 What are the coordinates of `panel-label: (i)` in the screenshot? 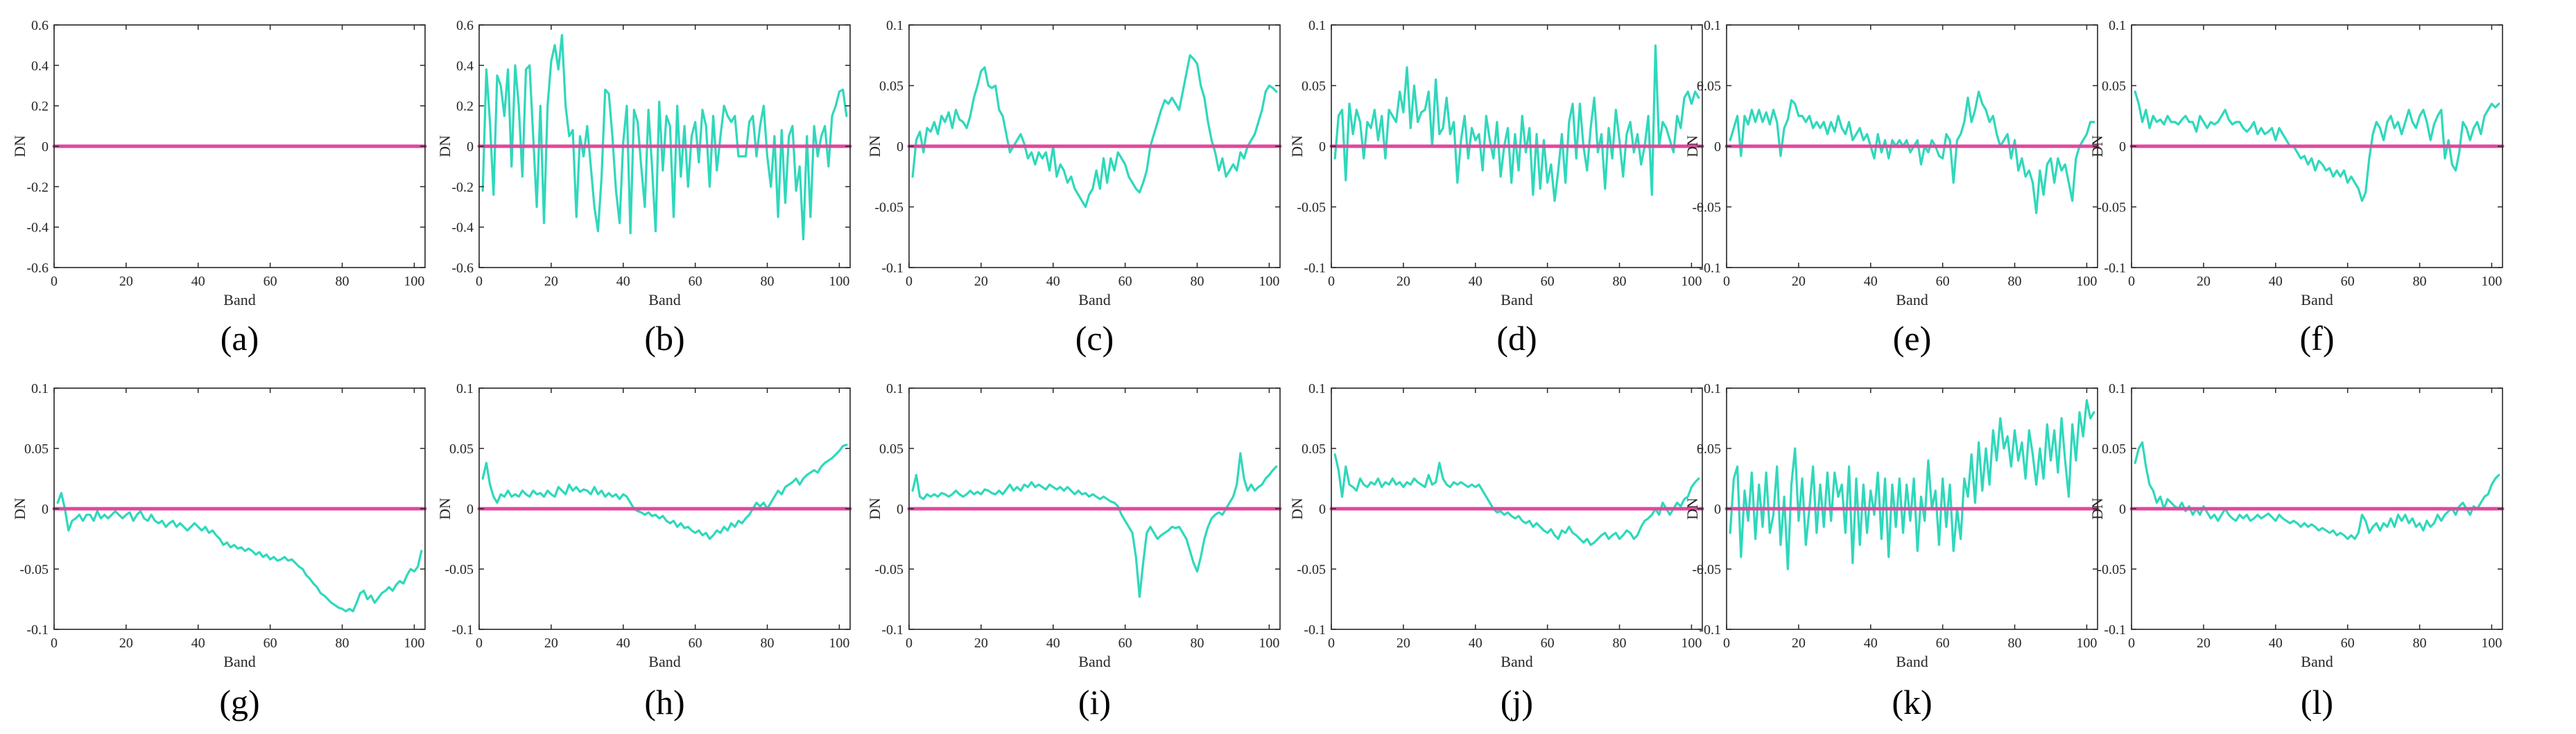 It's located at (1094, 702).